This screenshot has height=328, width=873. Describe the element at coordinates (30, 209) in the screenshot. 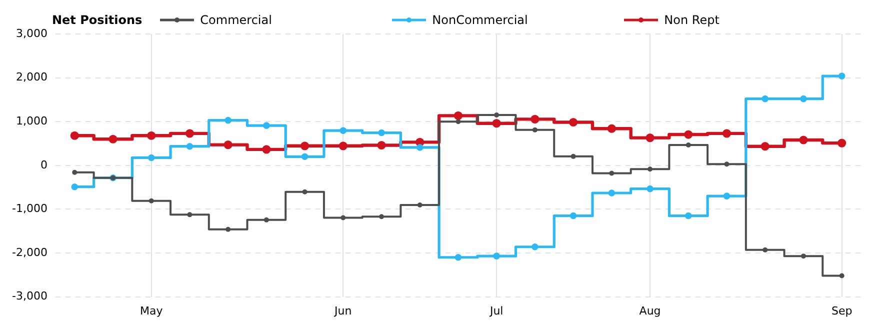

I see `y-tick-label: -1,000` at that location.